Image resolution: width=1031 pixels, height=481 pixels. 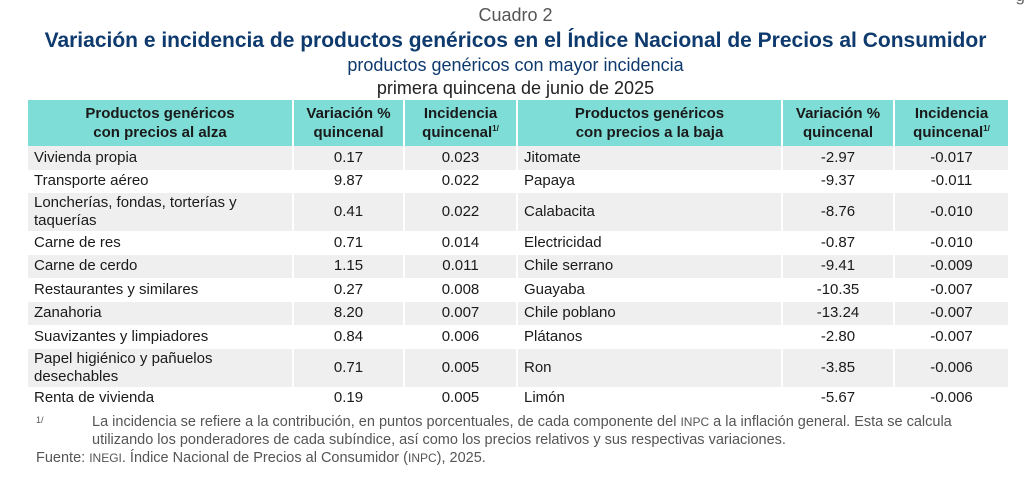 What do you see at coordinates (838, 181) in the screenshot?
I see `down-variation: -9.37` at bounding box center [838, 181].